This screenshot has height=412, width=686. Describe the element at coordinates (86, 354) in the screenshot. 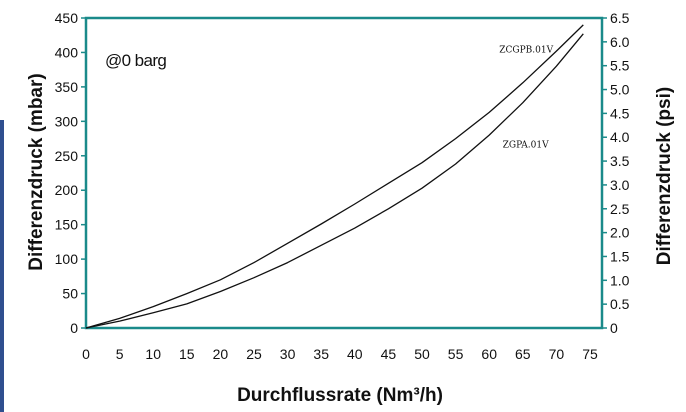

I see `x-tick-label: 0` at that location.